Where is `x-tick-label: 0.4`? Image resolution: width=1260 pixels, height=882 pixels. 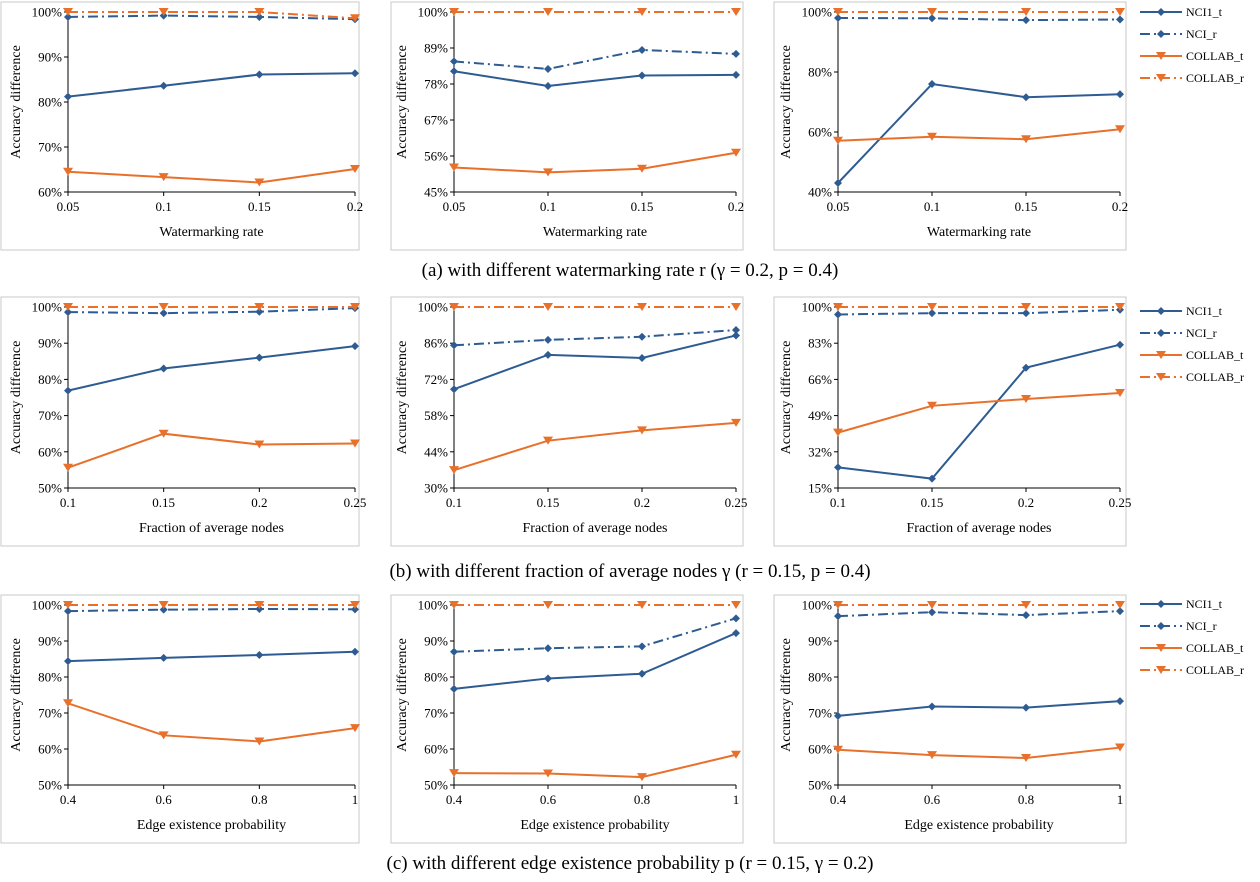 x-tick-label: 0.4 is located at coordinates (838, 799).